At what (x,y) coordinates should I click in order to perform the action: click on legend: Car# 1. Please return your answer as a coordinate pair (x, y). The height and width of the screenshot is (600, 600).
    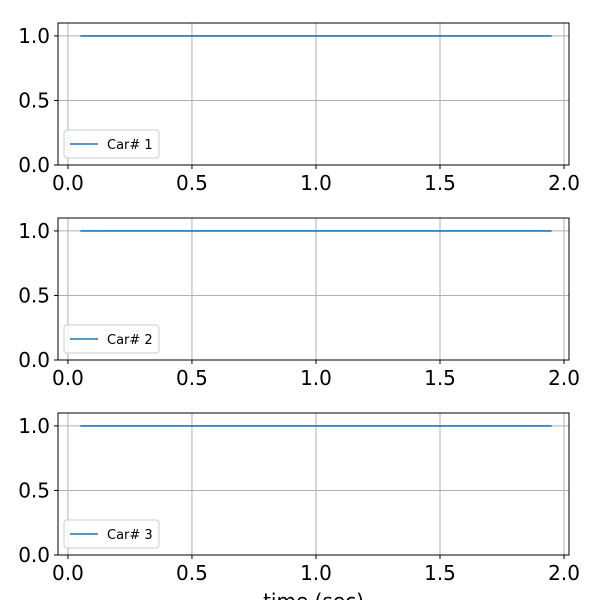
    Looking at the image, I should click on (111, 144).